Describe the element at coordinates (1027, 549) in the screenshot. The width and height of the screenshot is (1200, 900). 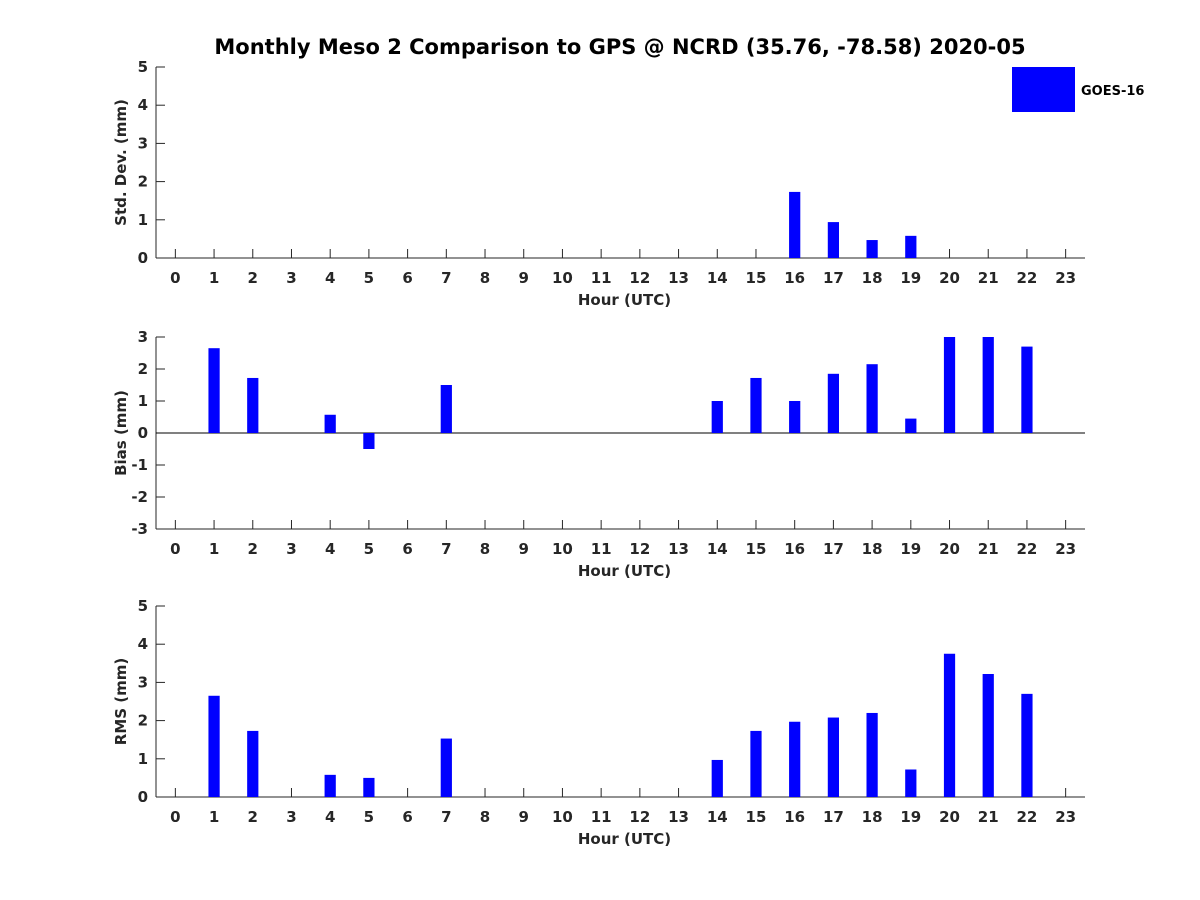
I see `panel-2-x-tick-label: 22` at that location.